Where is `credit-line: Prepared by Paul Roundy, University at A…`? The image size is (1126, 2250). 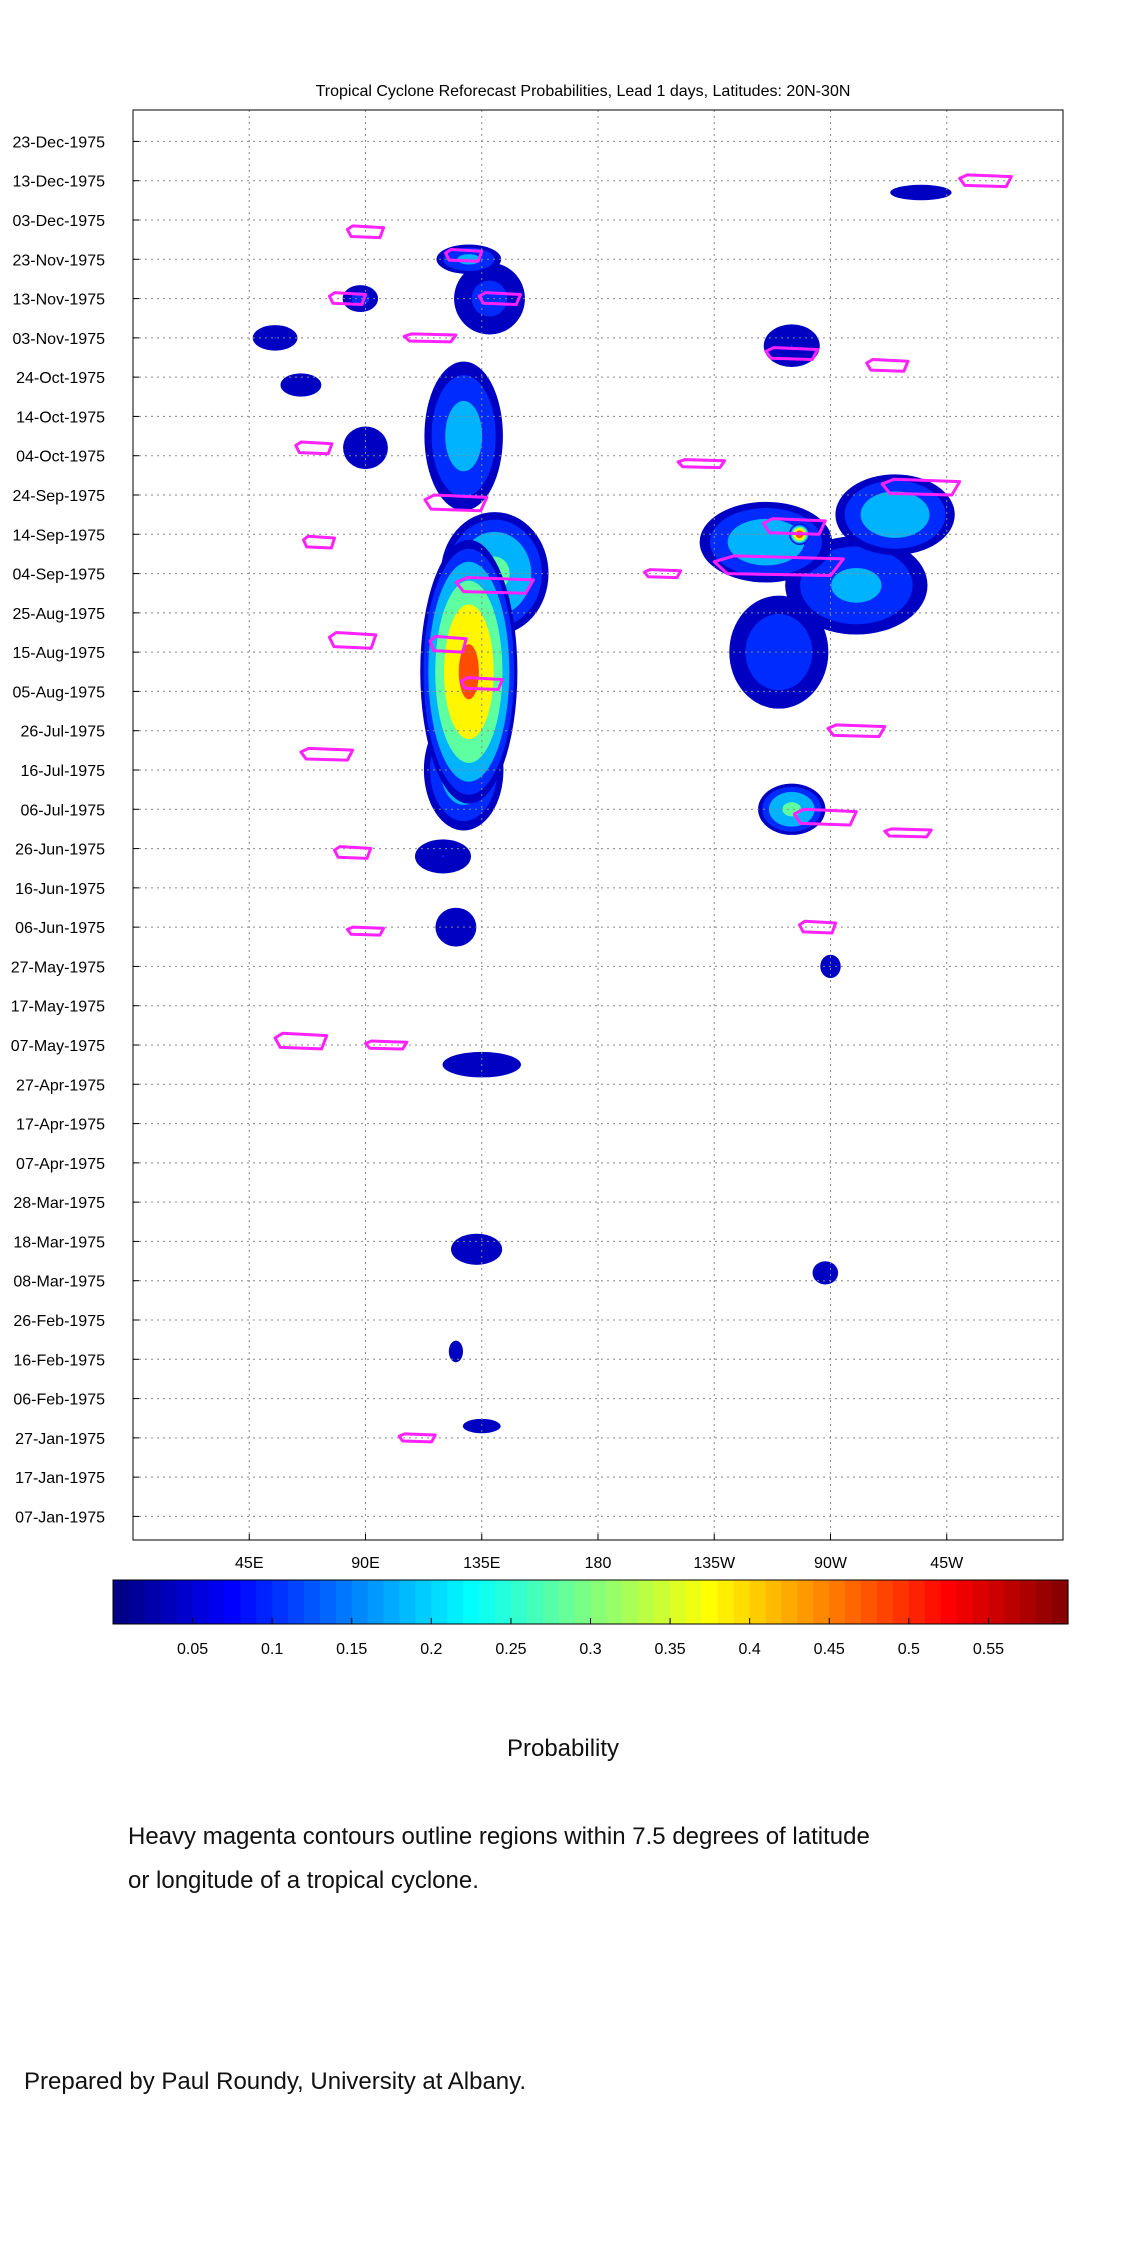
credit-line: Prepared by Paul Roundy, University at A… is located at coordinates (275, 2081).